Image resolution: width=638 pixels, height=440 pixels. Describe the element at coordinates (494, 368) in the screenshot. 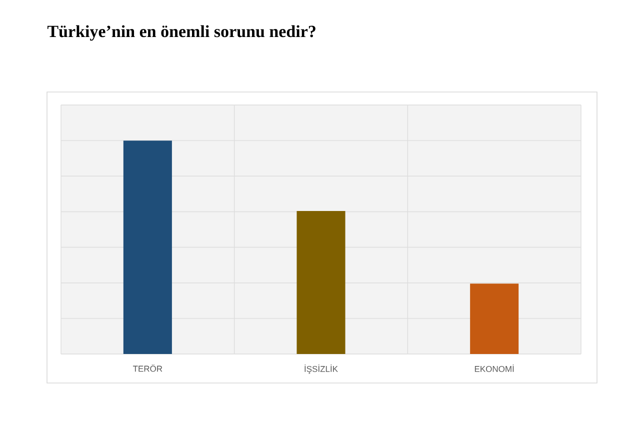

I see `x-tick-label: EKONOMİ` at that location.